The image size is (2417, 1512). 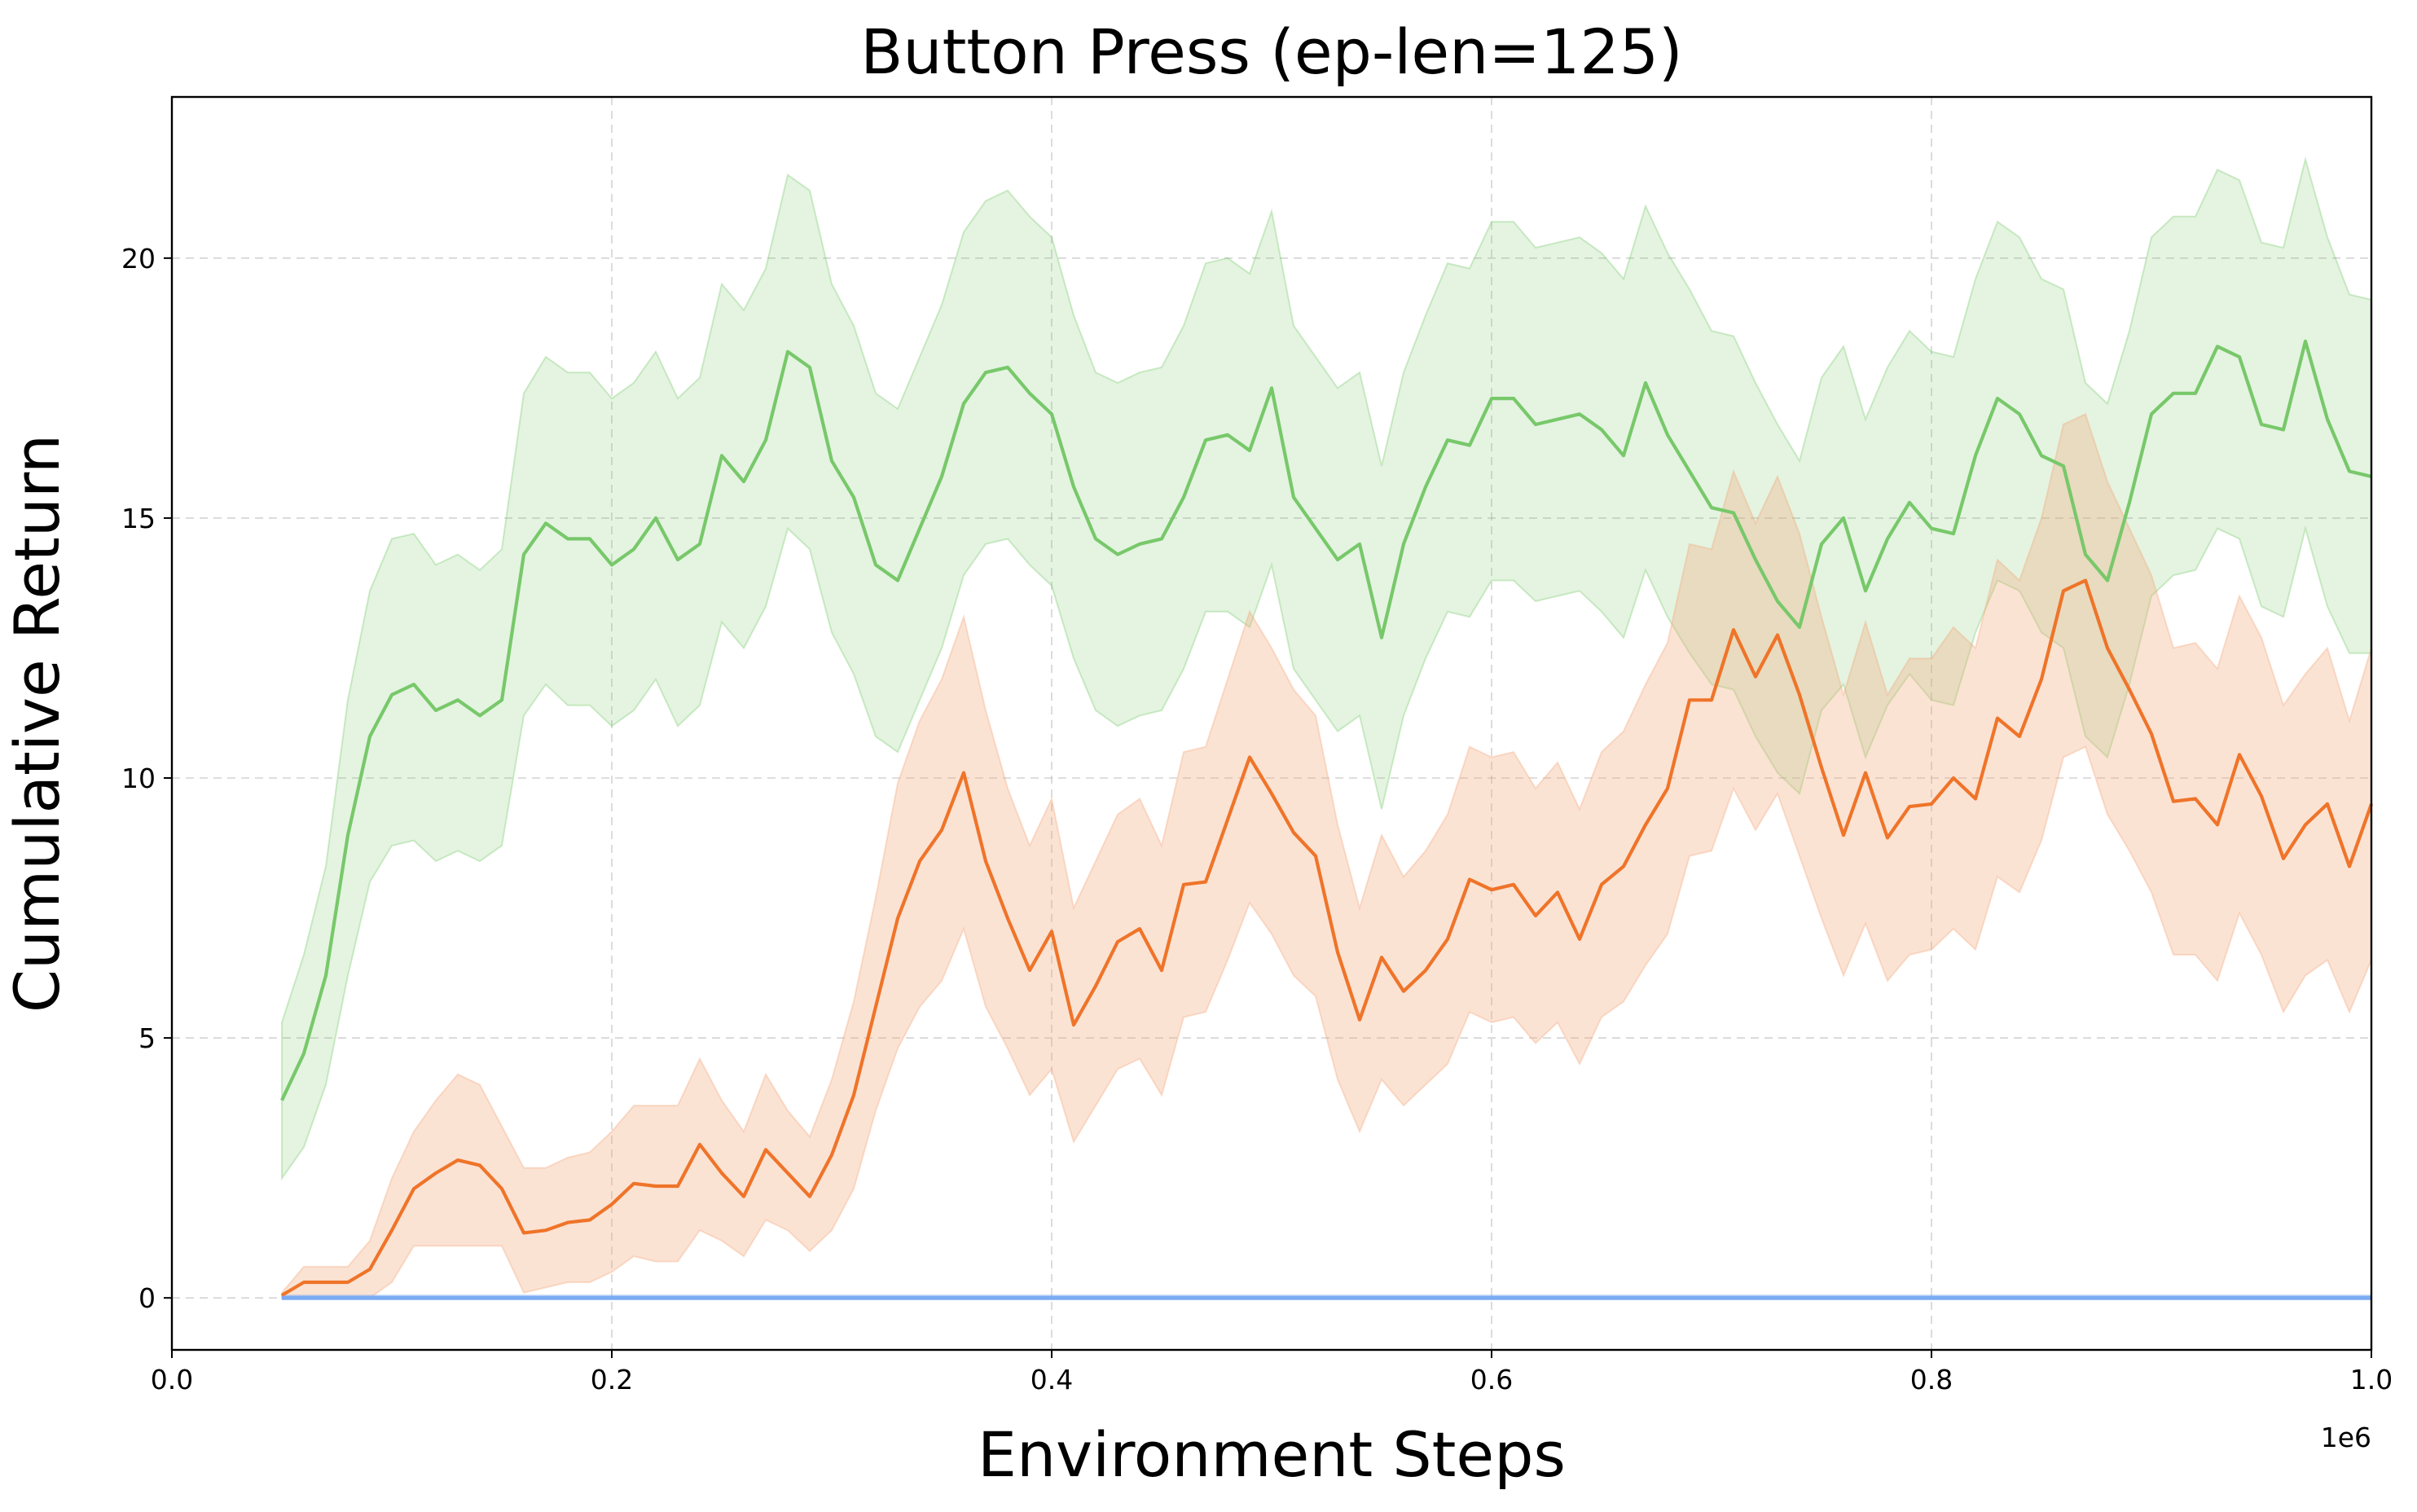 I want to click on y-tick-label: 10, so click(x=138, y=778).